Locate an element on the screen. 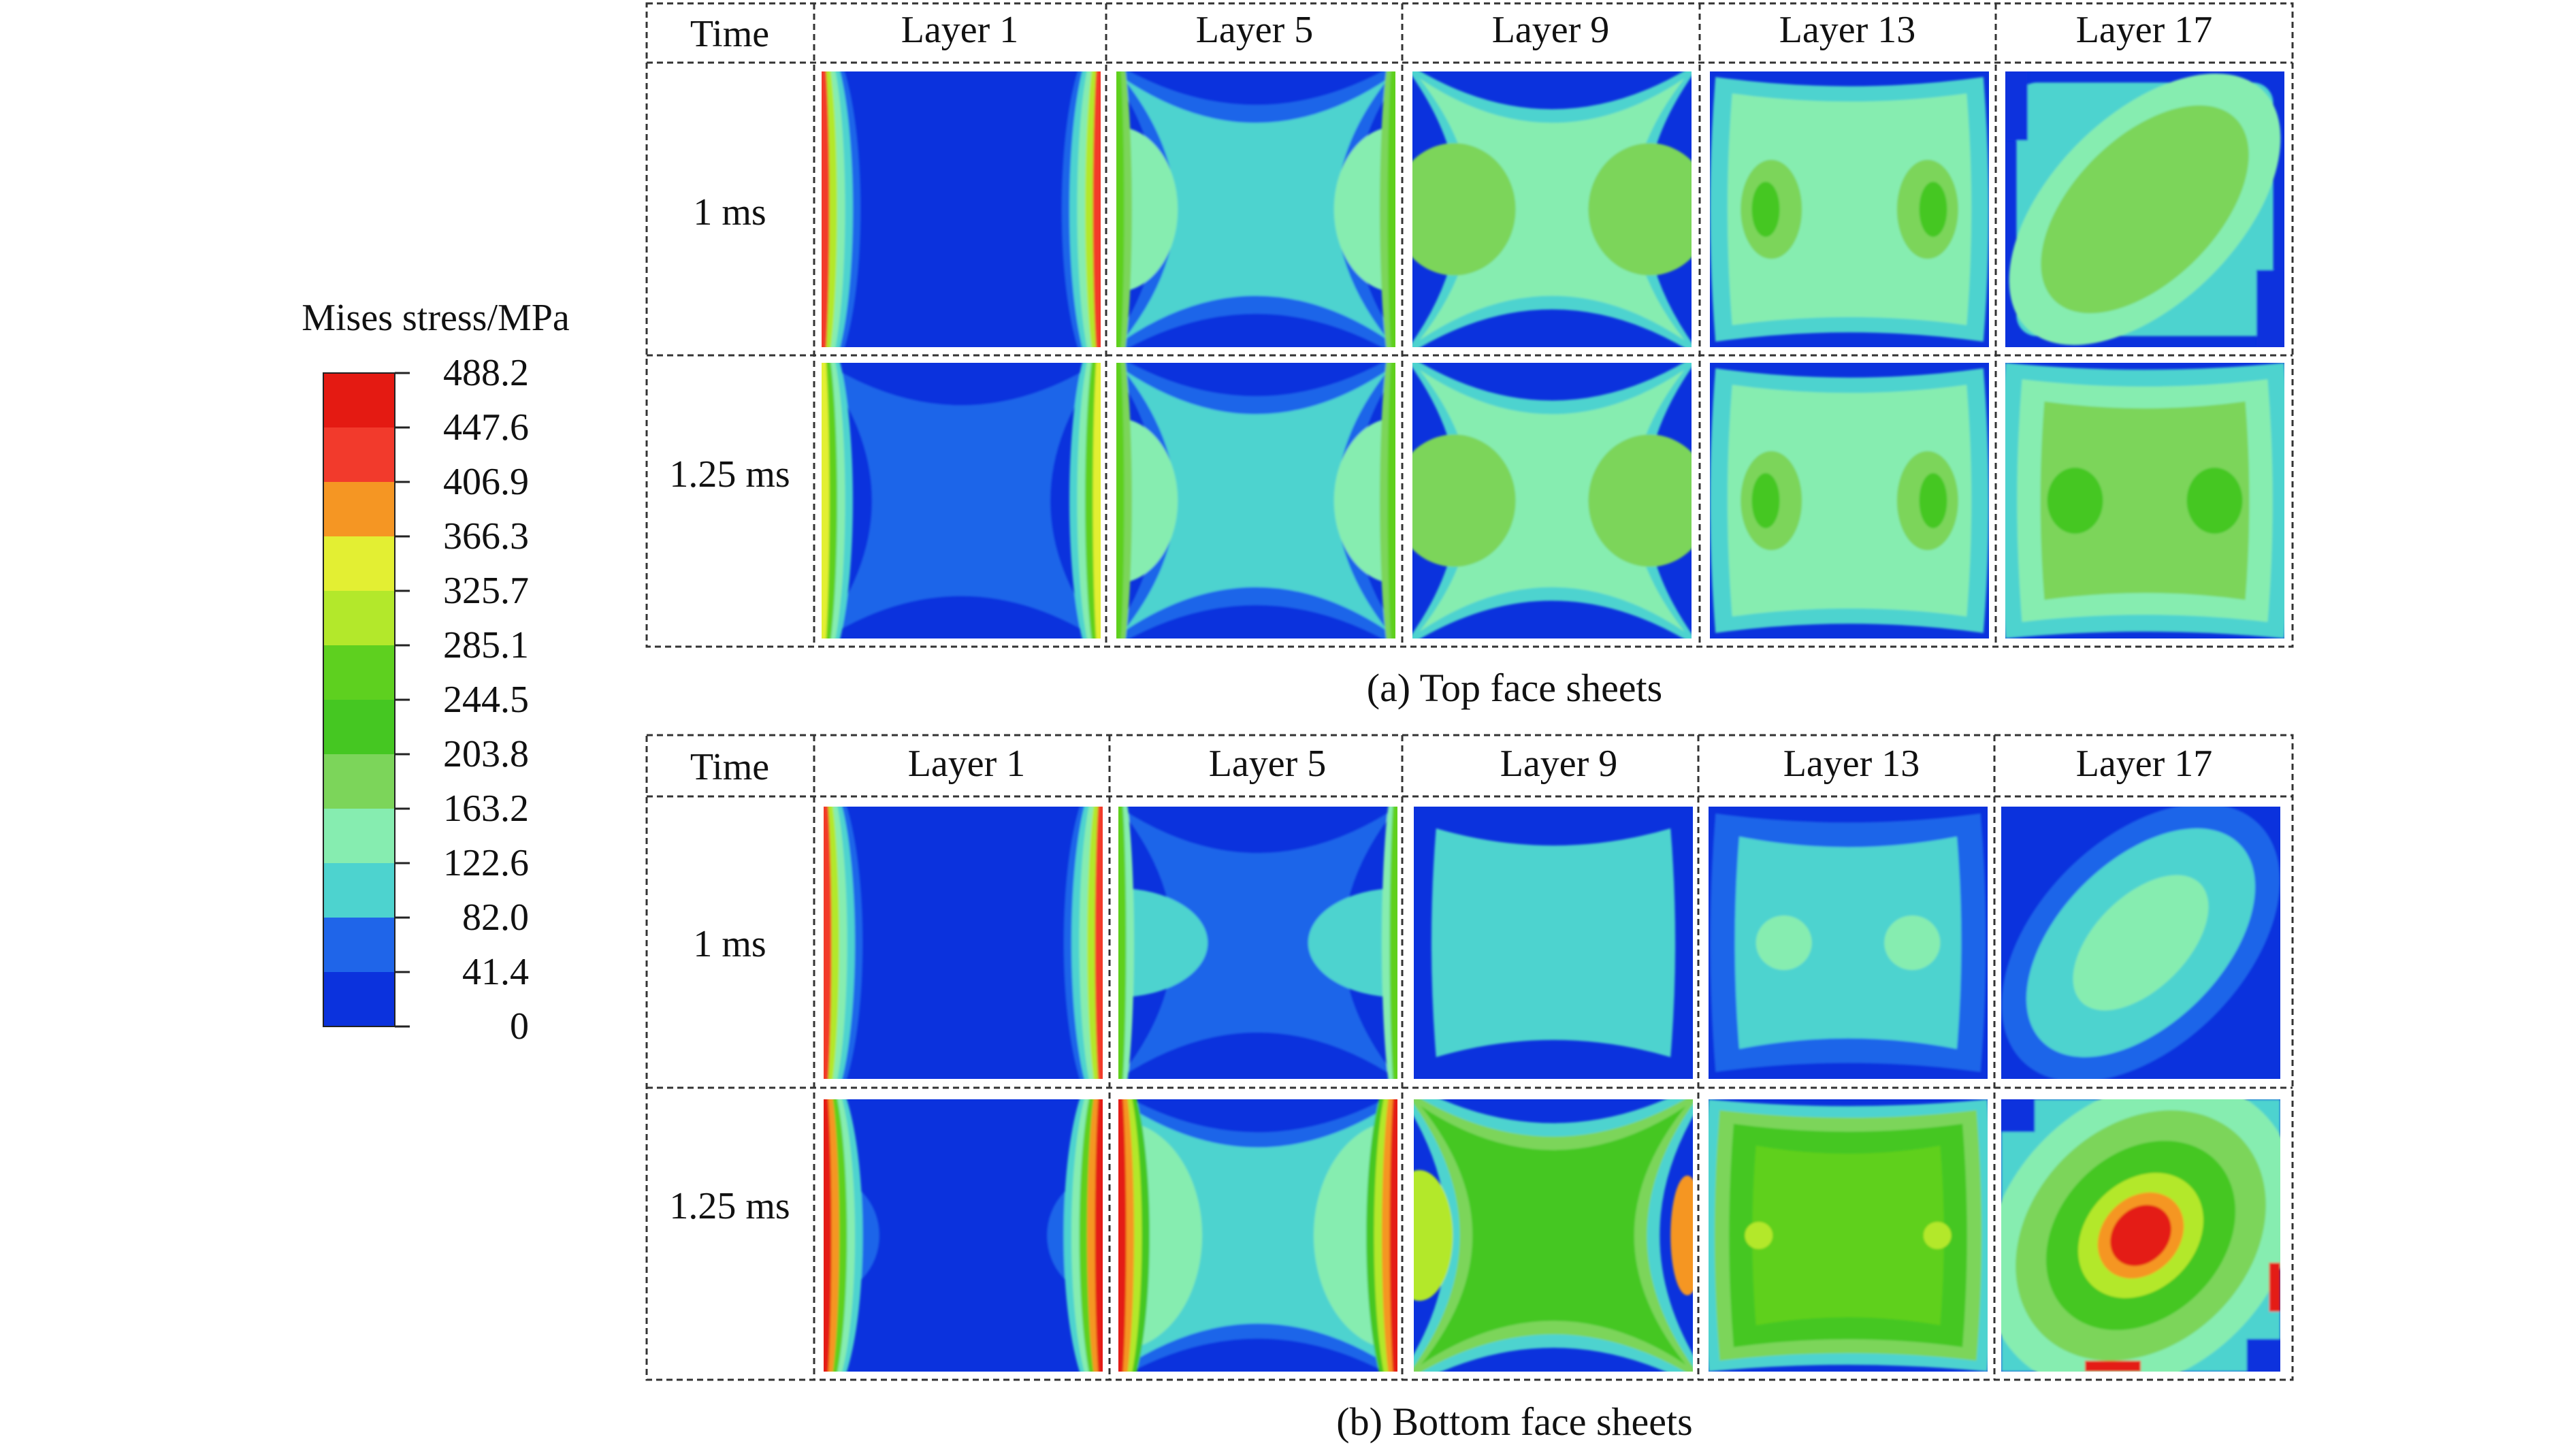 Image resolution: width=2573 pixels, height=1456 pixels. panel-top-layer-5-header: Layer 5 is located at coordinates (1255, 30).